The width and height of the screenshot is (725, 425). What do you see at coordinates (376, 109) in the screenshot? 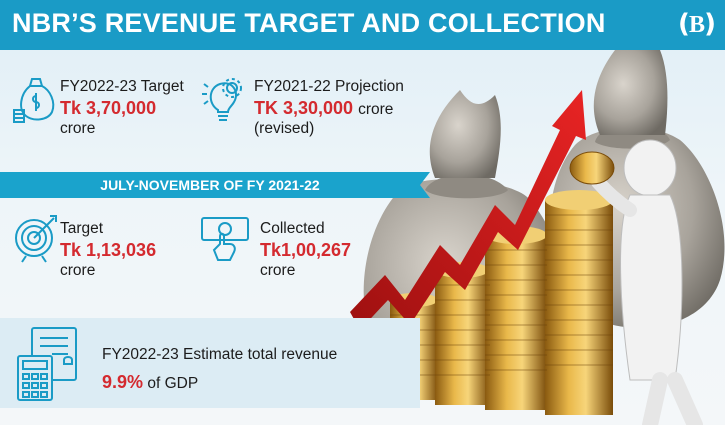
I see `fy-projection-unit: crore` at bounding box center [376, 109].